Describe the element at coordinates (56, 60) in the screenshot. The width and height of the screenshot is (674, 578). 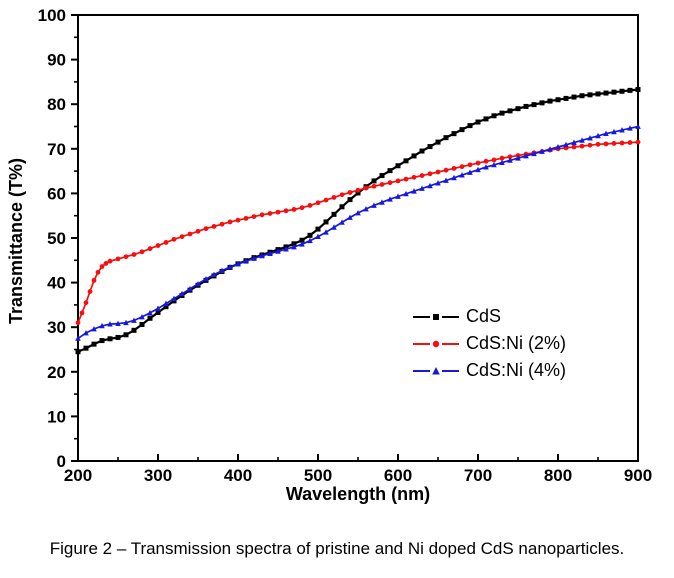
I see `svg-text: 90` at that location.